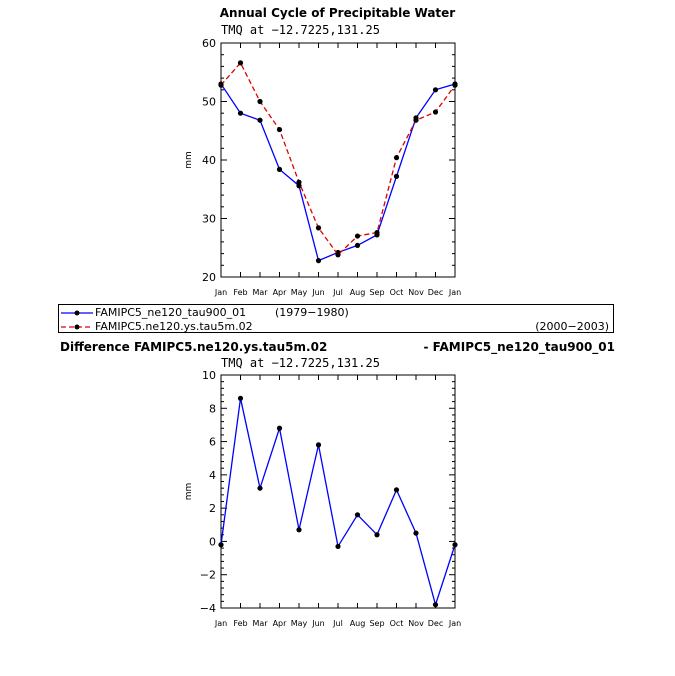 The height and width of the screenshot is (676, 675). I want to click on chart2-xtick-label: Mar, so click(260, 623).